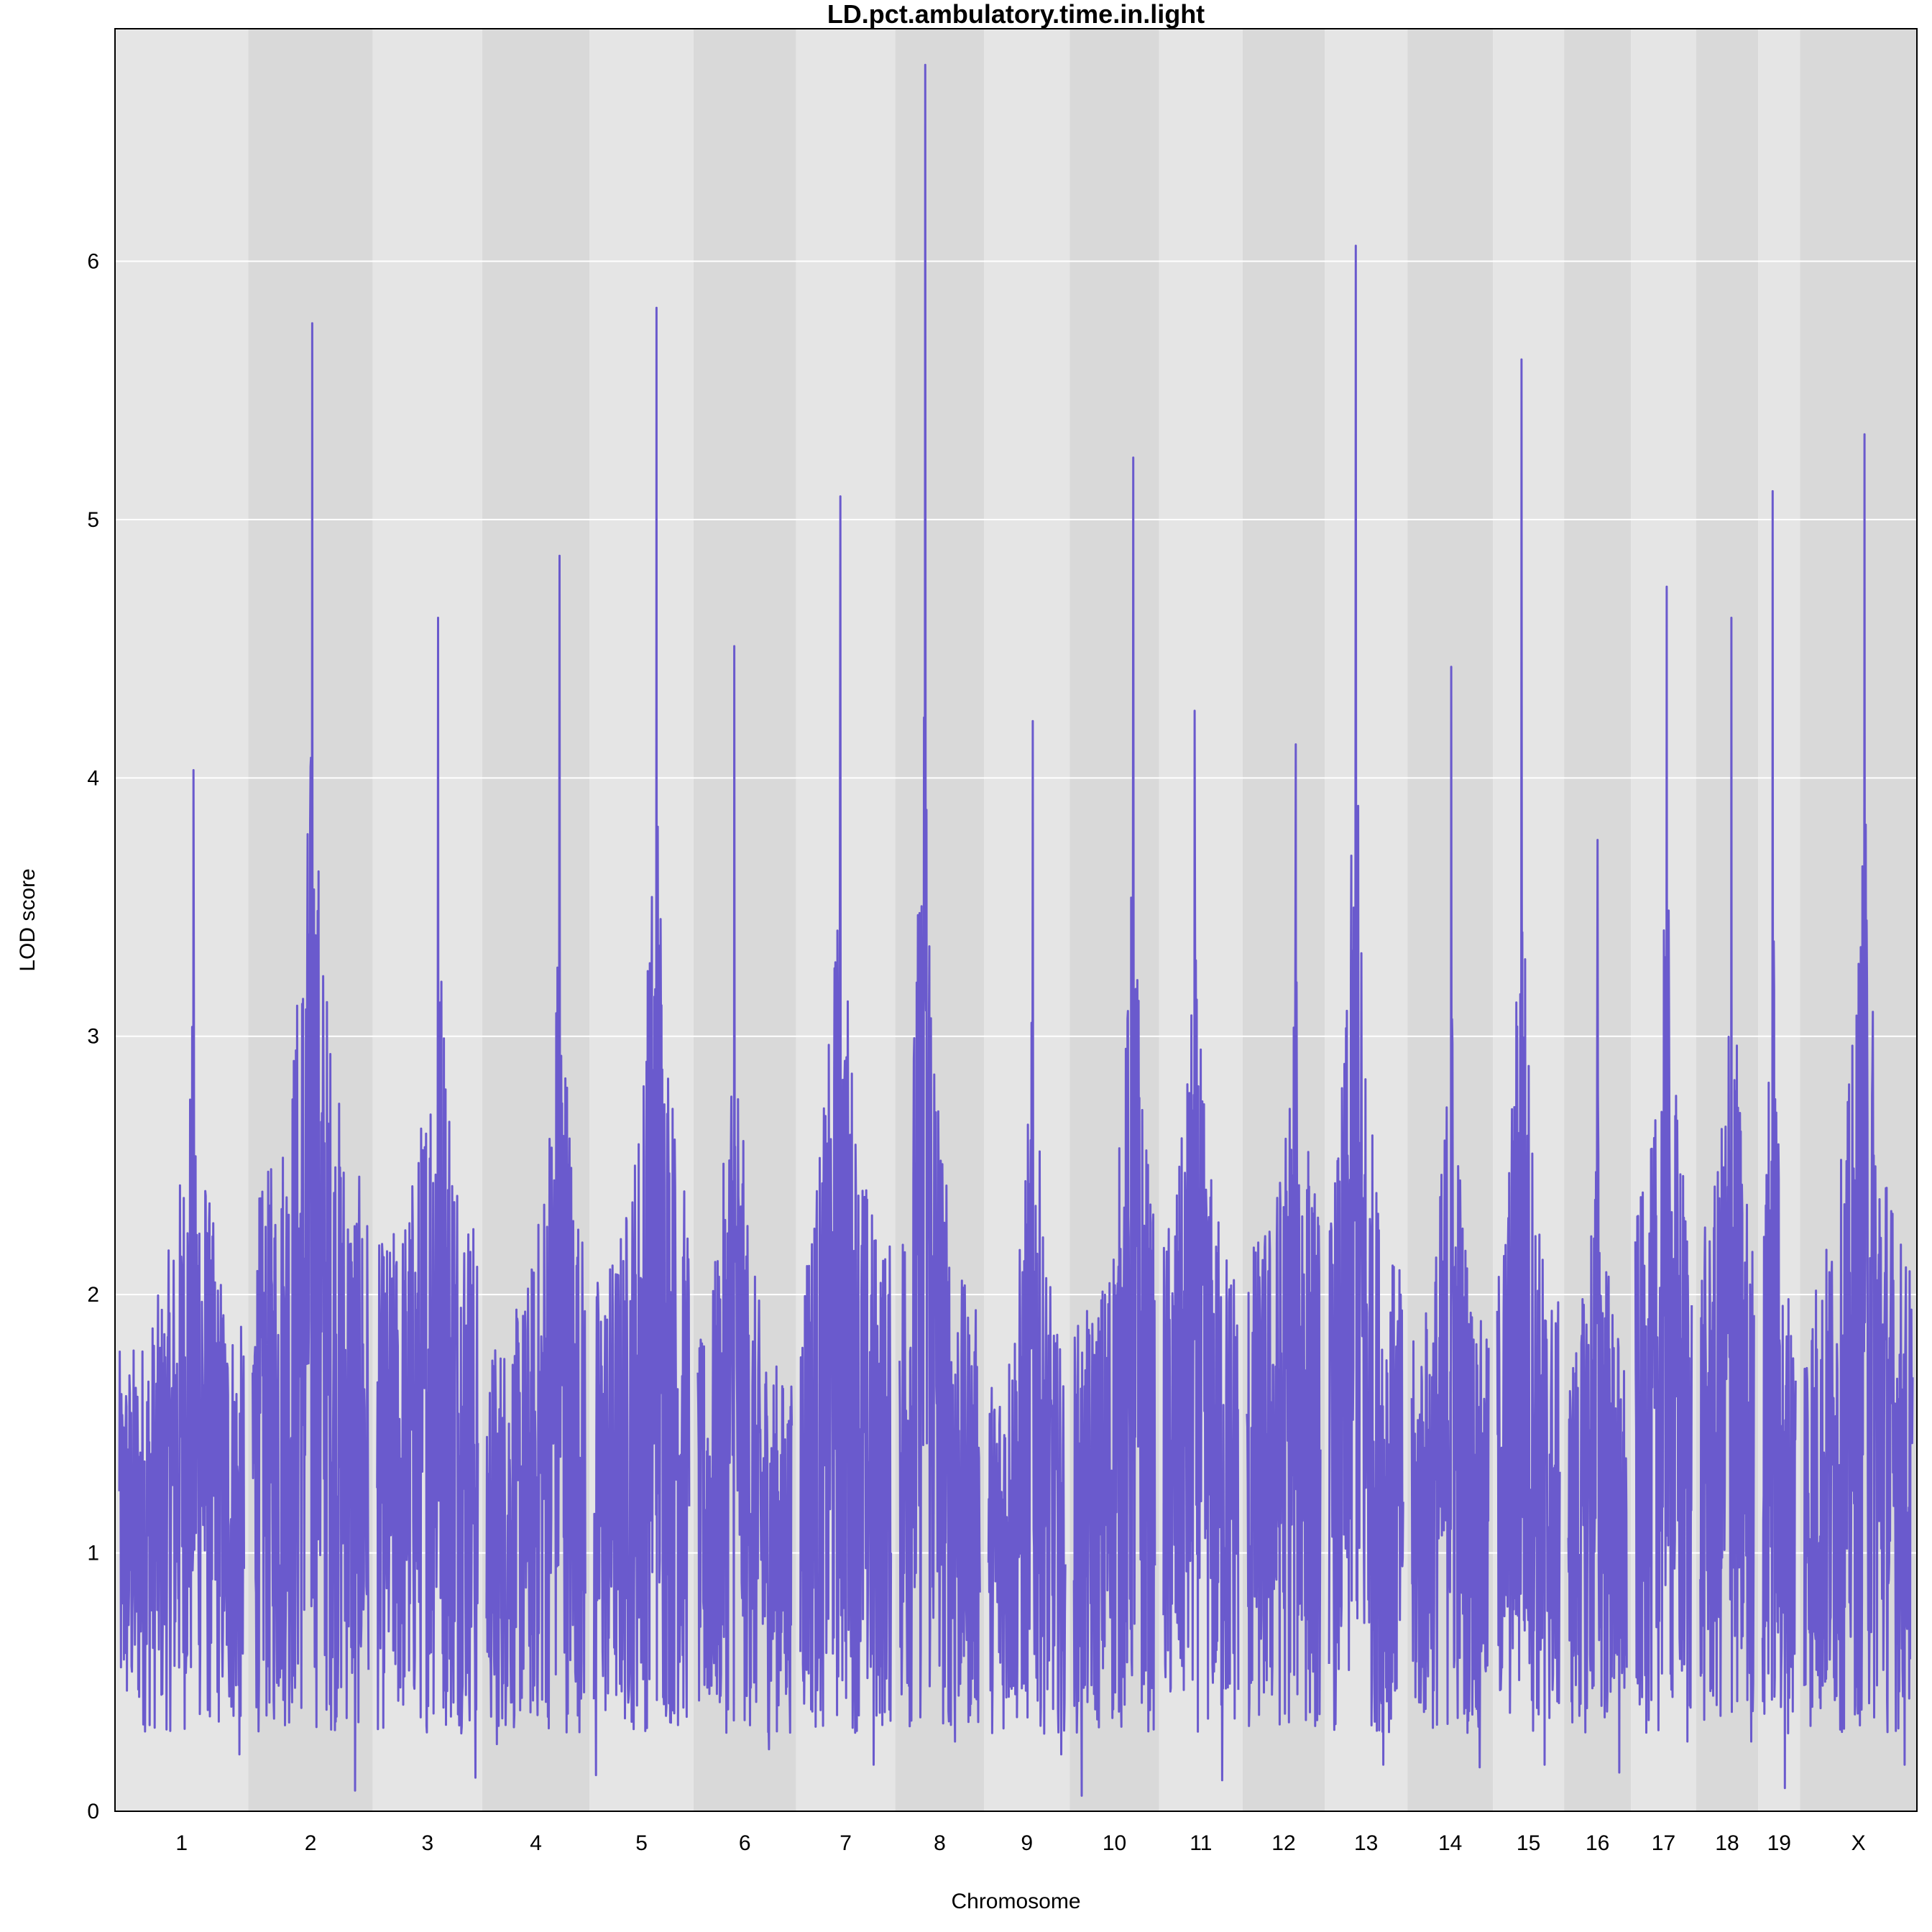  What do you see at coordinates (311, 1843) in the screenshot?
I see `x-tick-label-2: 2` at bounding box center [311, 1843].